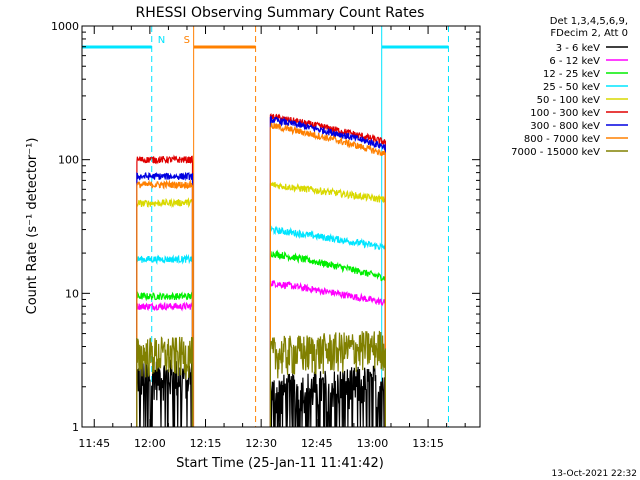  Describe the element at coordinates (571, 74) in the screenshot. I see `legend-entry-label: 12 - 25 keV` at that location.